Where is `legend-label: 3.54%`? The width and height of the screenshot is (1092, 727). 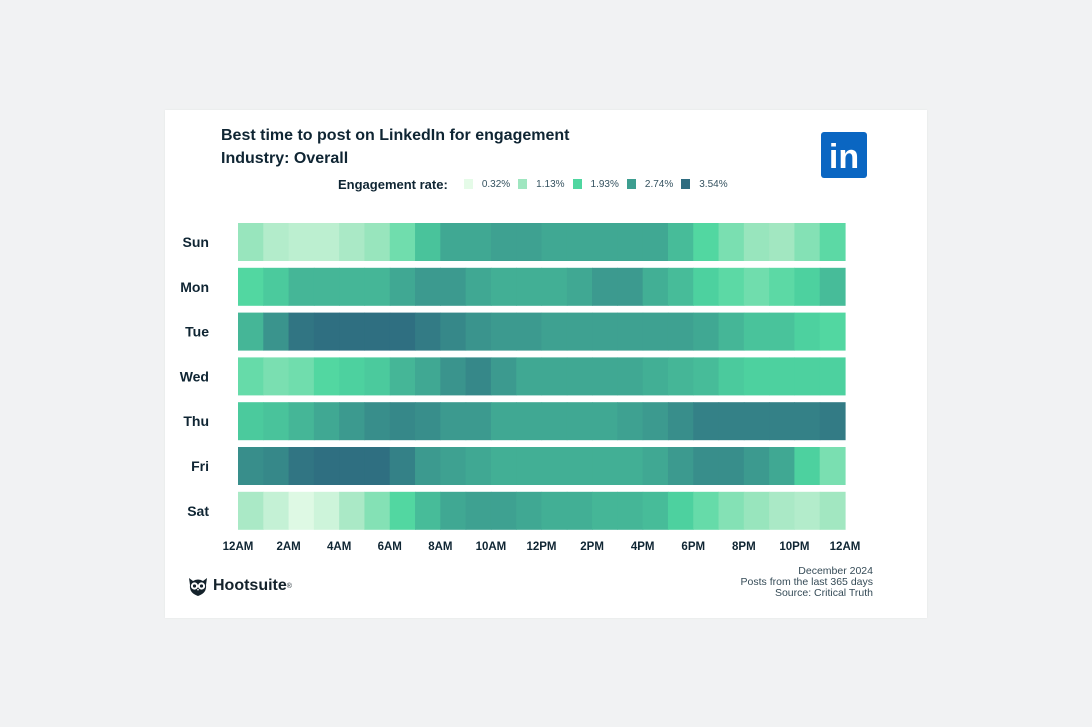 legend-label: 3.54% is located at coordinates (713, 184).